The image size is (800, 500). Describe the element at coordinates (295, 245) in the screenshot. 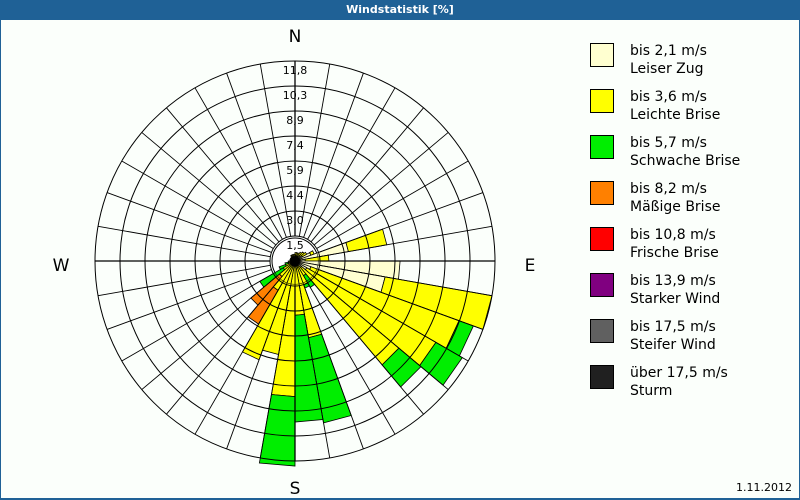

I see `svg-text: 1,5` at that location.